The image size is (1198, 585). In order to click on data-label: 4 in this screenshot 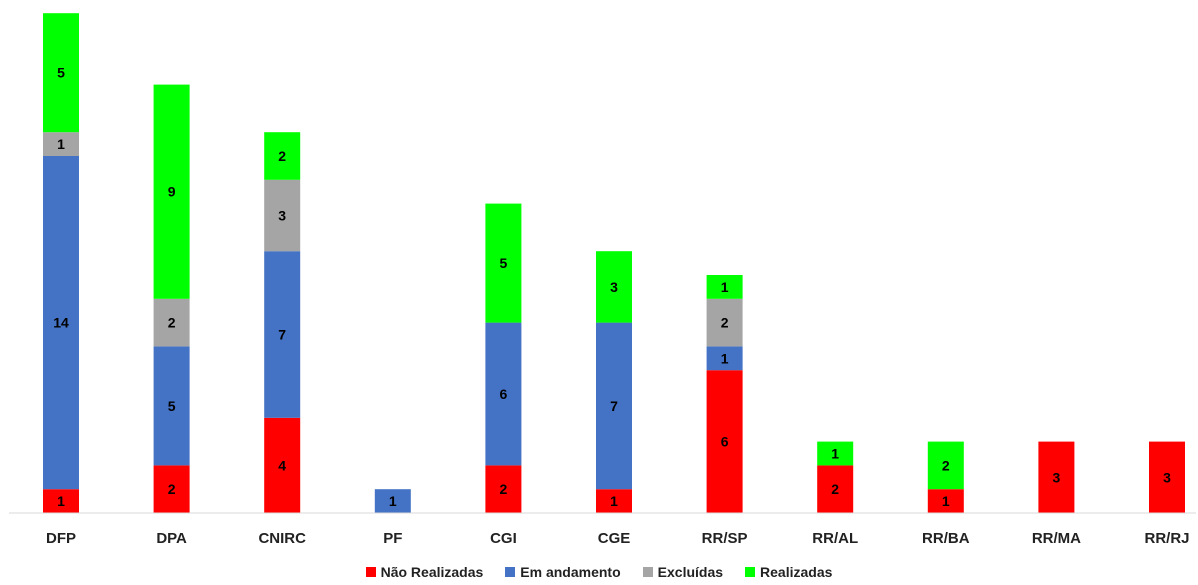, I will do `click(282, 465)`.